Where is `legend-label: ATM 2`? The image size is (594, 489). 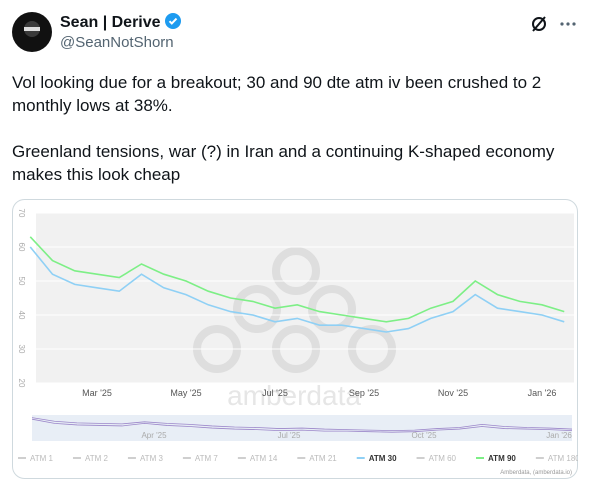
legend-label: ATM 2 is located at coordinates (97, 458).